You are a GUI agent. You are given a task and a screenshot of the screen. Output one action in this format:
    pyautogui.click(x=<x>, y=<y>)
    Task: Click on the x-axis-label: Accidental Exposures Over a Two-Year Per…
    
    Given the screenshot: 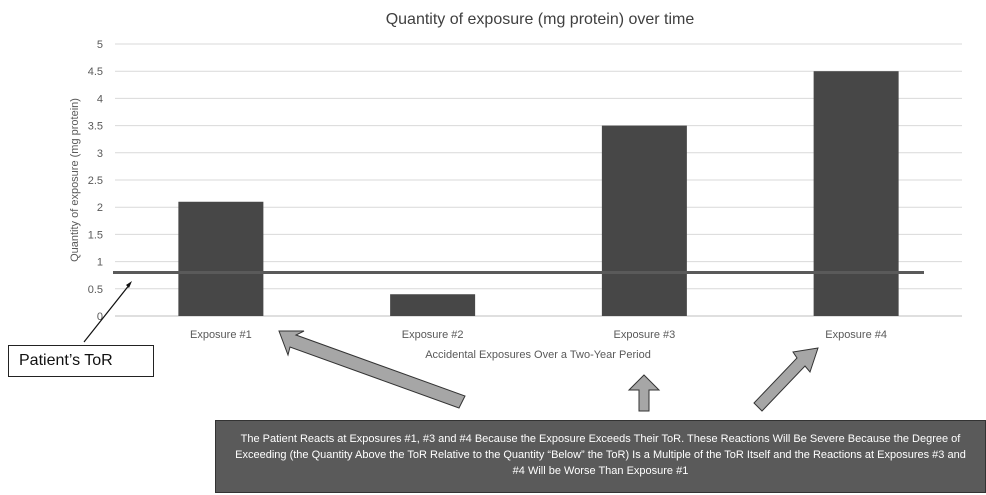 What is the action you would take?
    pyautogui.click(x=538, y=355)
    